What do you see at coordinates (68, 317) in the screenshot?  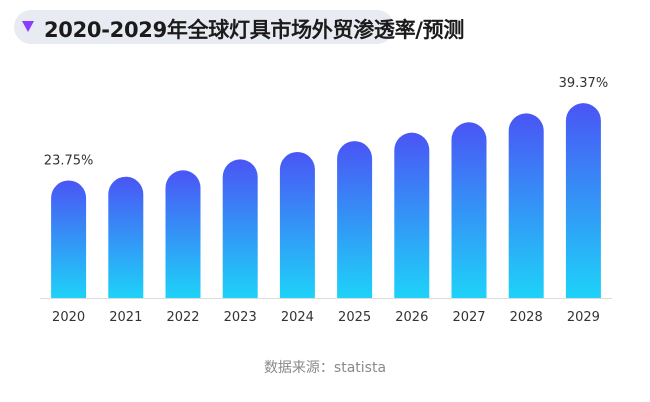 I see `x-tick-label: 2020` at bounding box center [68, 317].